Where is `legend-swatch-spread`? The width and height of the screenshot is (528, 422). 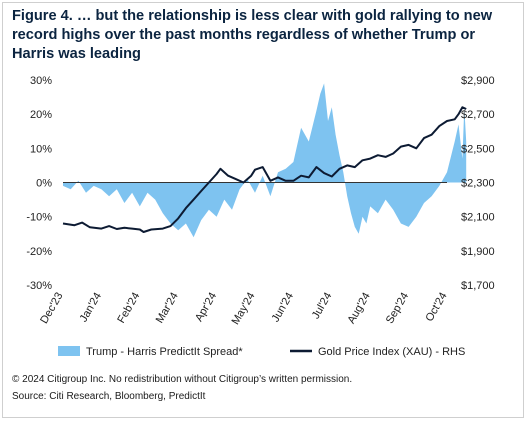
legend-swatch-spread is located at coordinates (69, 351).